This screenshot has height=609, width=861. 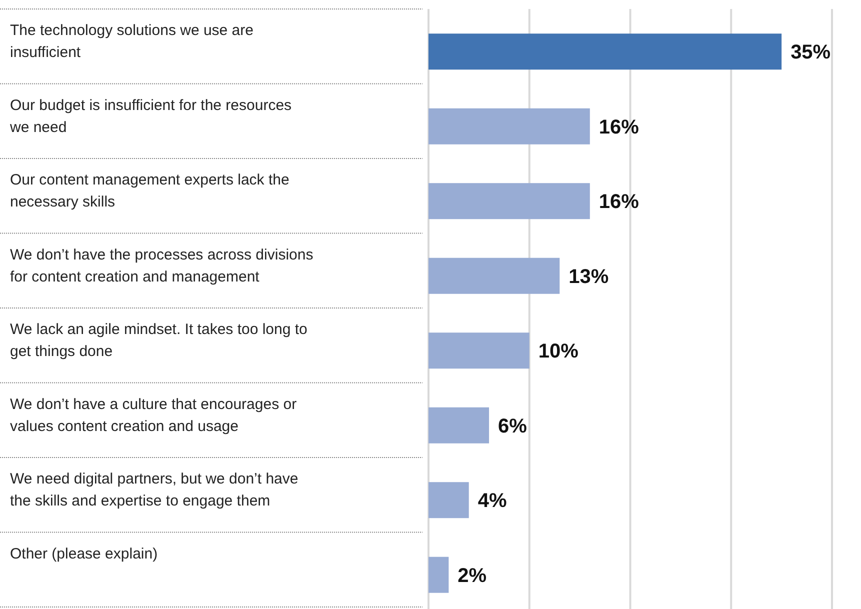 I want to click on y-tick-label: Other (please explain), so click(x=84, y=553).